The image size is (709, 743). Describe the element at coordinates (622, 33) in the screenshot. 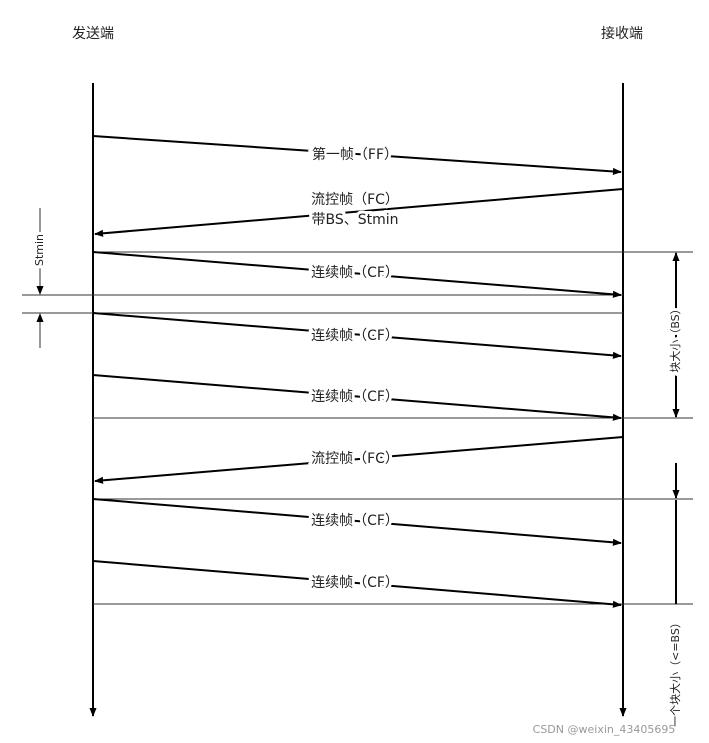

I see `receiver-label: 接收端` at that location.